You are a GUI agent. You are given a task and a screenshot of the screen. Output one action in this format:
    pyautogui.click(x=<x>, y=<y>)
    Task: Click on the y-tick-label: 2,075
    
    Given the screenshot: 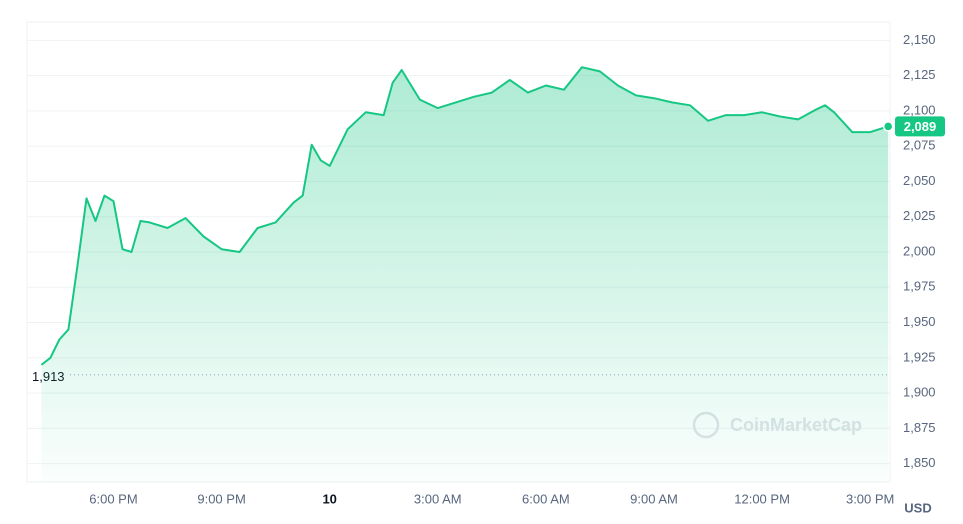 What is the action you would take?
    pyautogui.click(x=919, y=145)
    